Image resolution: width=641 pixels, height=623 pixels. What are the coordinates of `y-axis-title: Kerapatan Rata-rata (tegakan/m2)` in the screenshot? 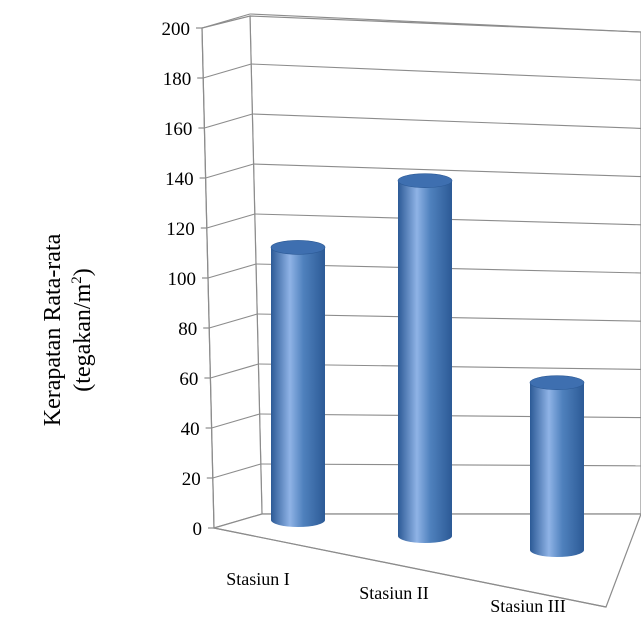 It's located at (68, 329).